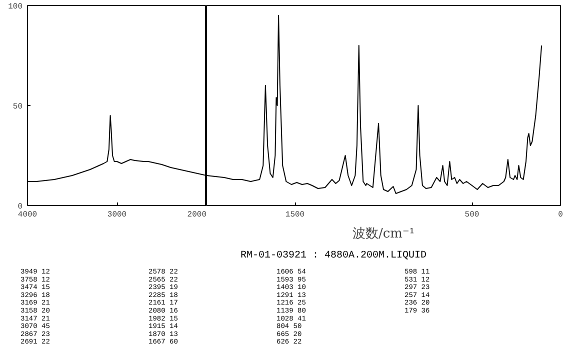 The width and height of the screenshot is (570, 351). Describe the element at coordinates (472, 215) in the screenshot. I see `x-tick-label: 500` at that location.